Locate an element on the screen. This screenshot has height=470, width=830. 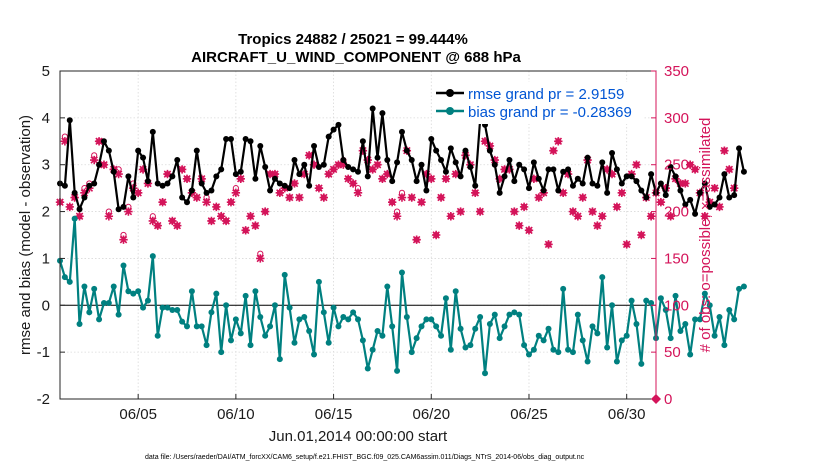
x-tick-label: 06/05 is located at coordinates (138, 414).